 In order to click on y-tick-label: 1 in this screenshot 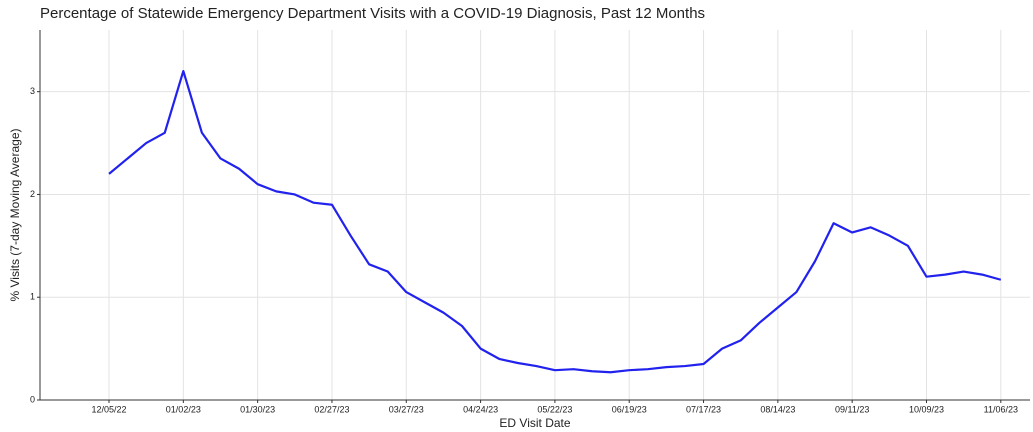, I will do `click(32, 297)`.